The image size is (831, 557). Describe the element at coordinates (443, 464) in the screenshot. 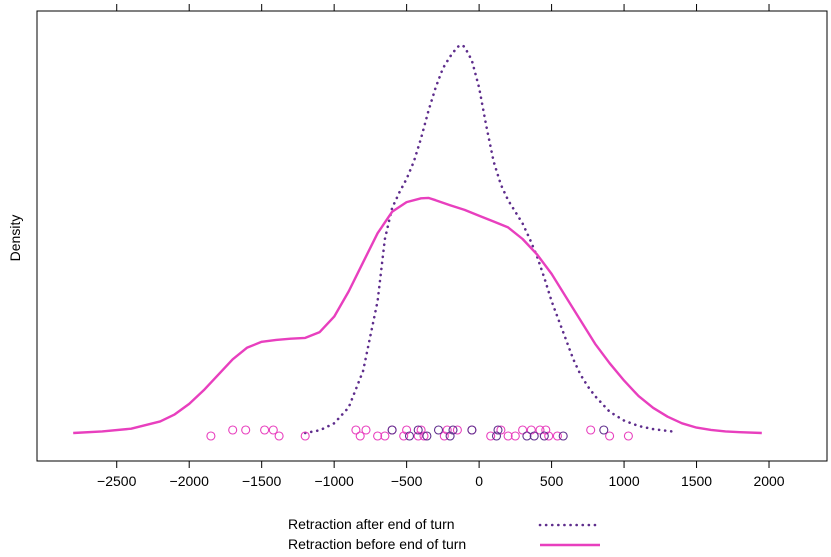

I see `bottom-axis-ticks` at that location.